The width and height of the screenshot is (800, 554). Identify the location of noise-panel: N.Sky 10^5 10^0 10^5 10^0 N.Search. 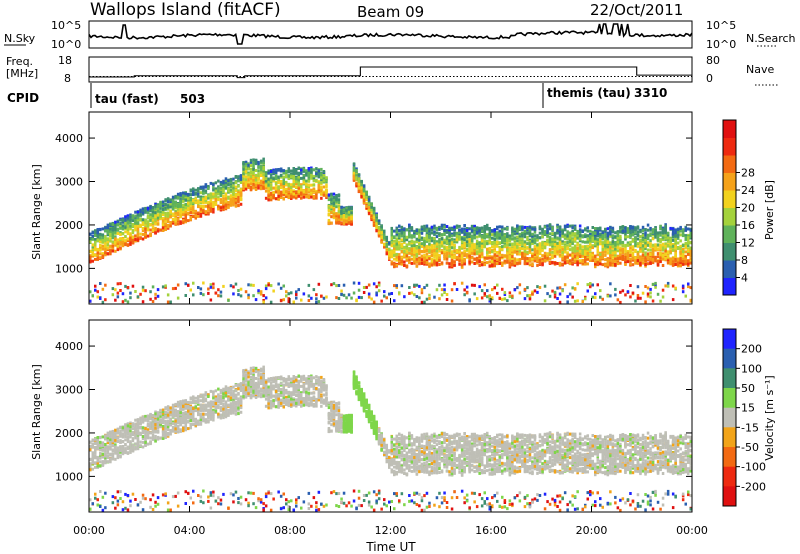
(400, 35).